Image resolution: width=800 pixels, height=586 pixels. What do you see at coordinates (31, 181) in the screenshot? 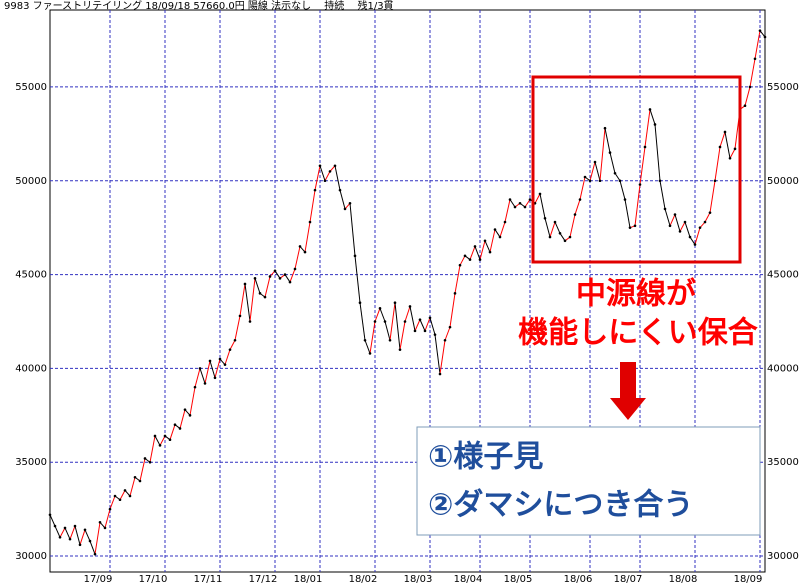
I see `y-tick-label: 50000` at bounding box center [31, 181].